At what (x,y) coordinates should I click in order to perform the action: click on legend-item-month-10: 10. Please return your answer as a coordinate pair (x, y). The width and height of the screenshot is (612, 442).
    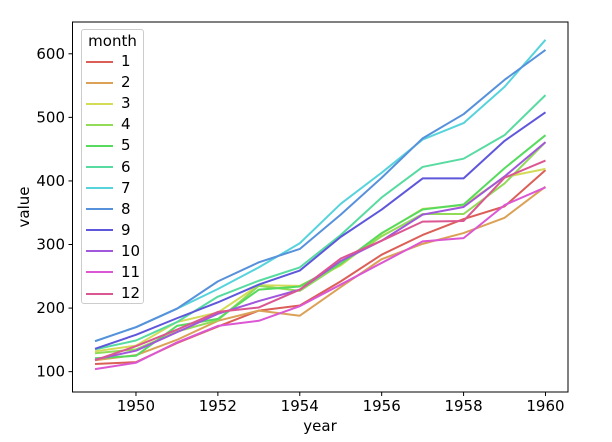
    Looking at the image, I should click on (112, 251).